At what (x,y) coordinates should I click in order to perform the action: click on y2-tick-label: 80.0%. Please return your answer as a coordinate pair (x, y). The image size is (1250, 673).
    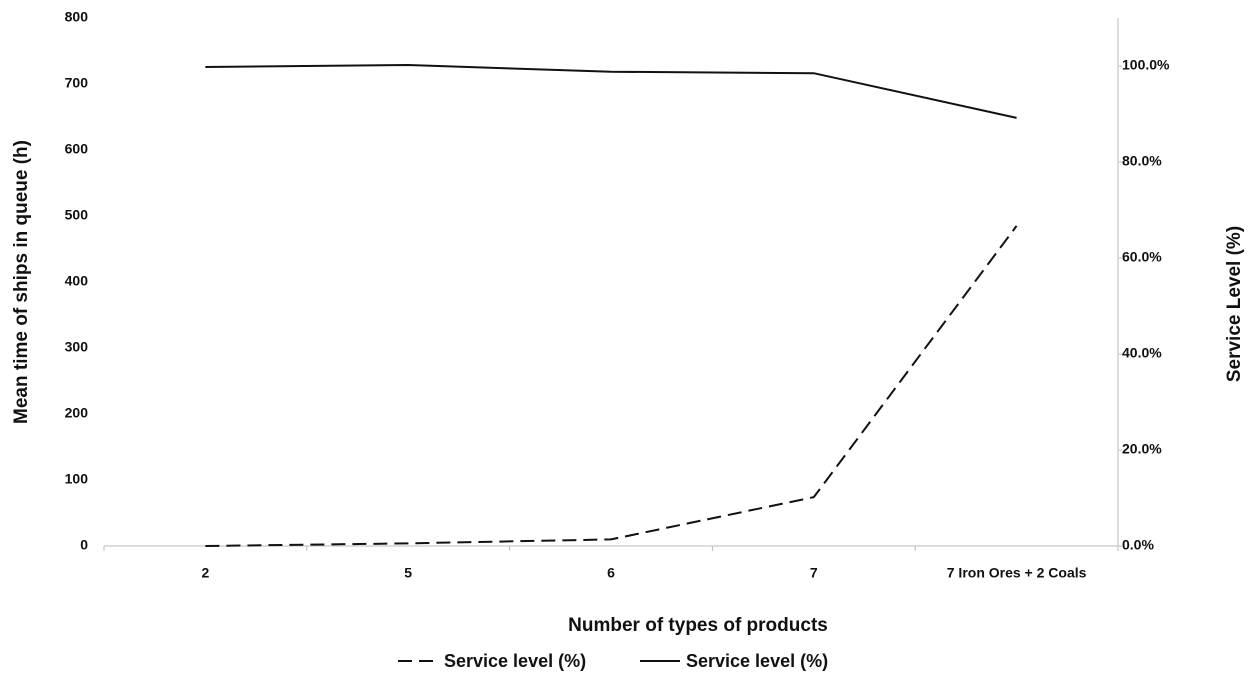
    Looking at the image, I should click on (1142, 161).